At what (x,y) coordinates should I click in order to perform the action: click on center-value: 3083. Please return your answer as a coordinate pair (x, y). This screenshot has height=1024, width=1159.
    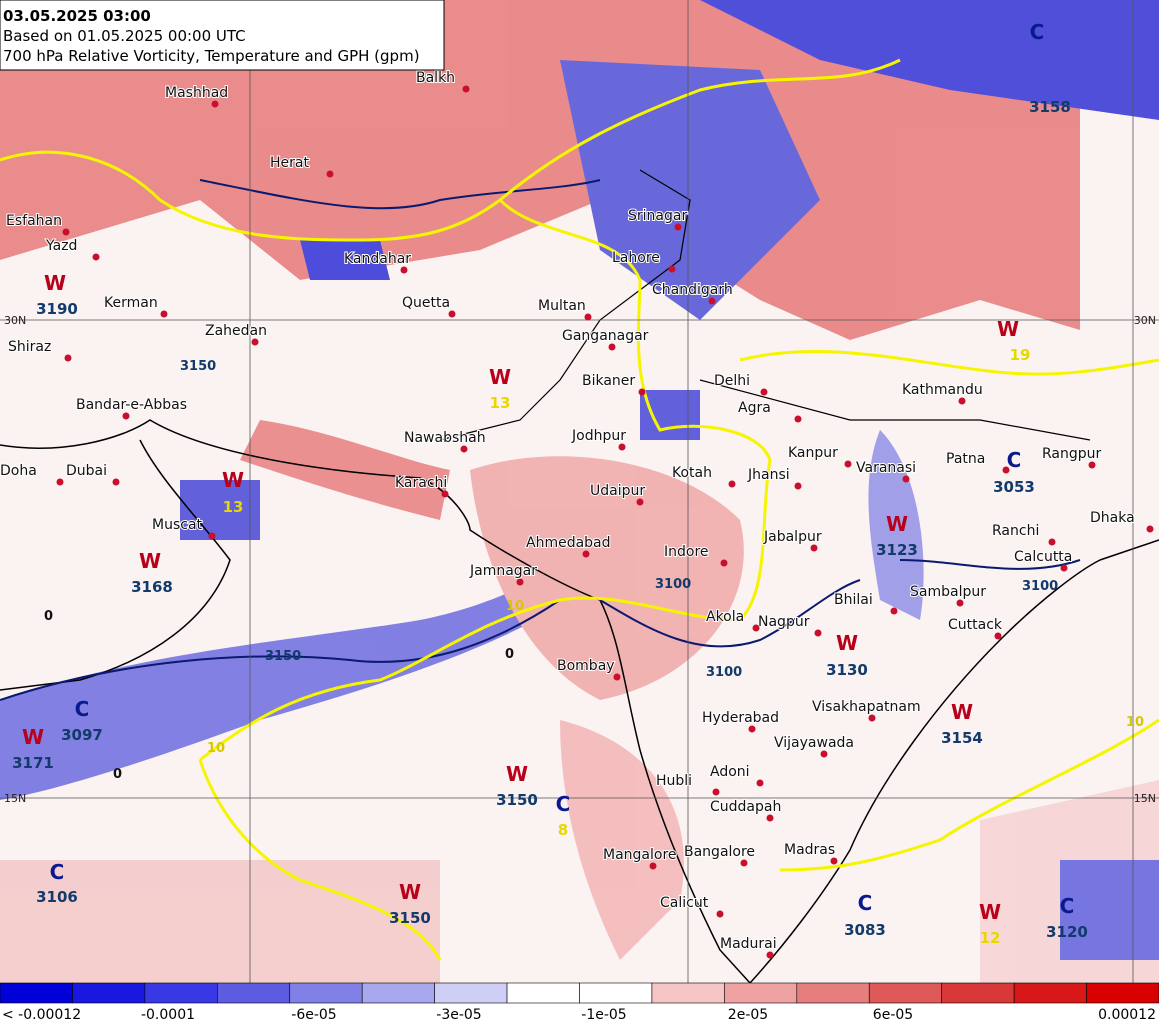
    Looking at the image, I should click on (865, 930).